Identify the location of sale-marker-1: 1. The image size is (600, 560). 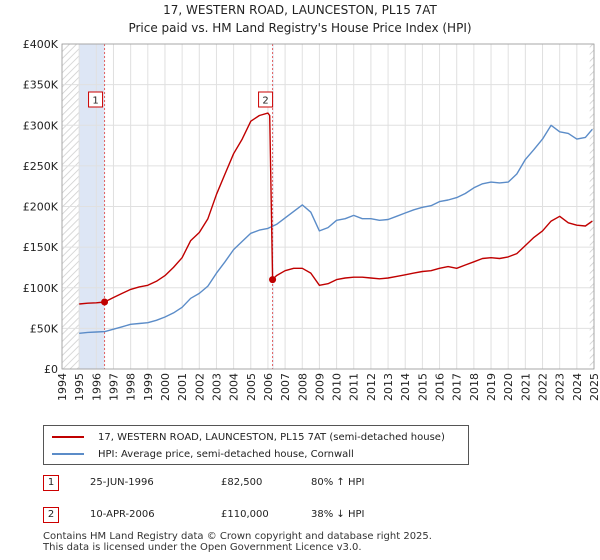
(51, 483).